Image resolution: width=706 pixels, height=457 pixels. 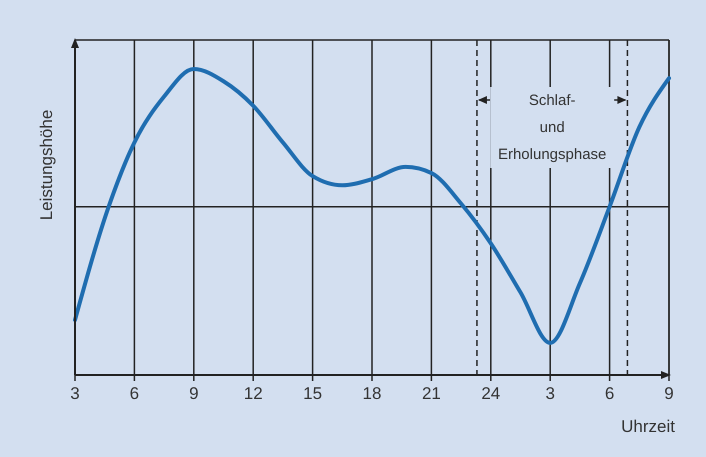 I want to click on y-axis-title: Leistungshöhe, so click(x=46, y=165).